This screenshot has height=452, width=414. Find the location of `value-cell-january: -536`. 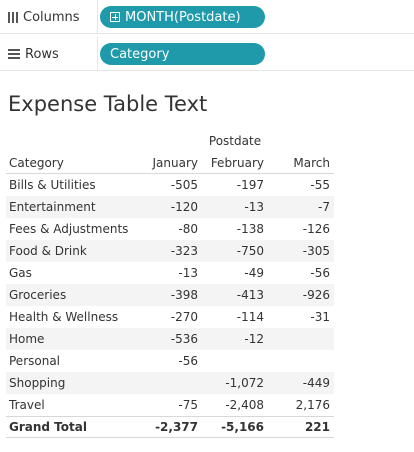

value-cell-january: -536 is located at coordinates (184, 339).